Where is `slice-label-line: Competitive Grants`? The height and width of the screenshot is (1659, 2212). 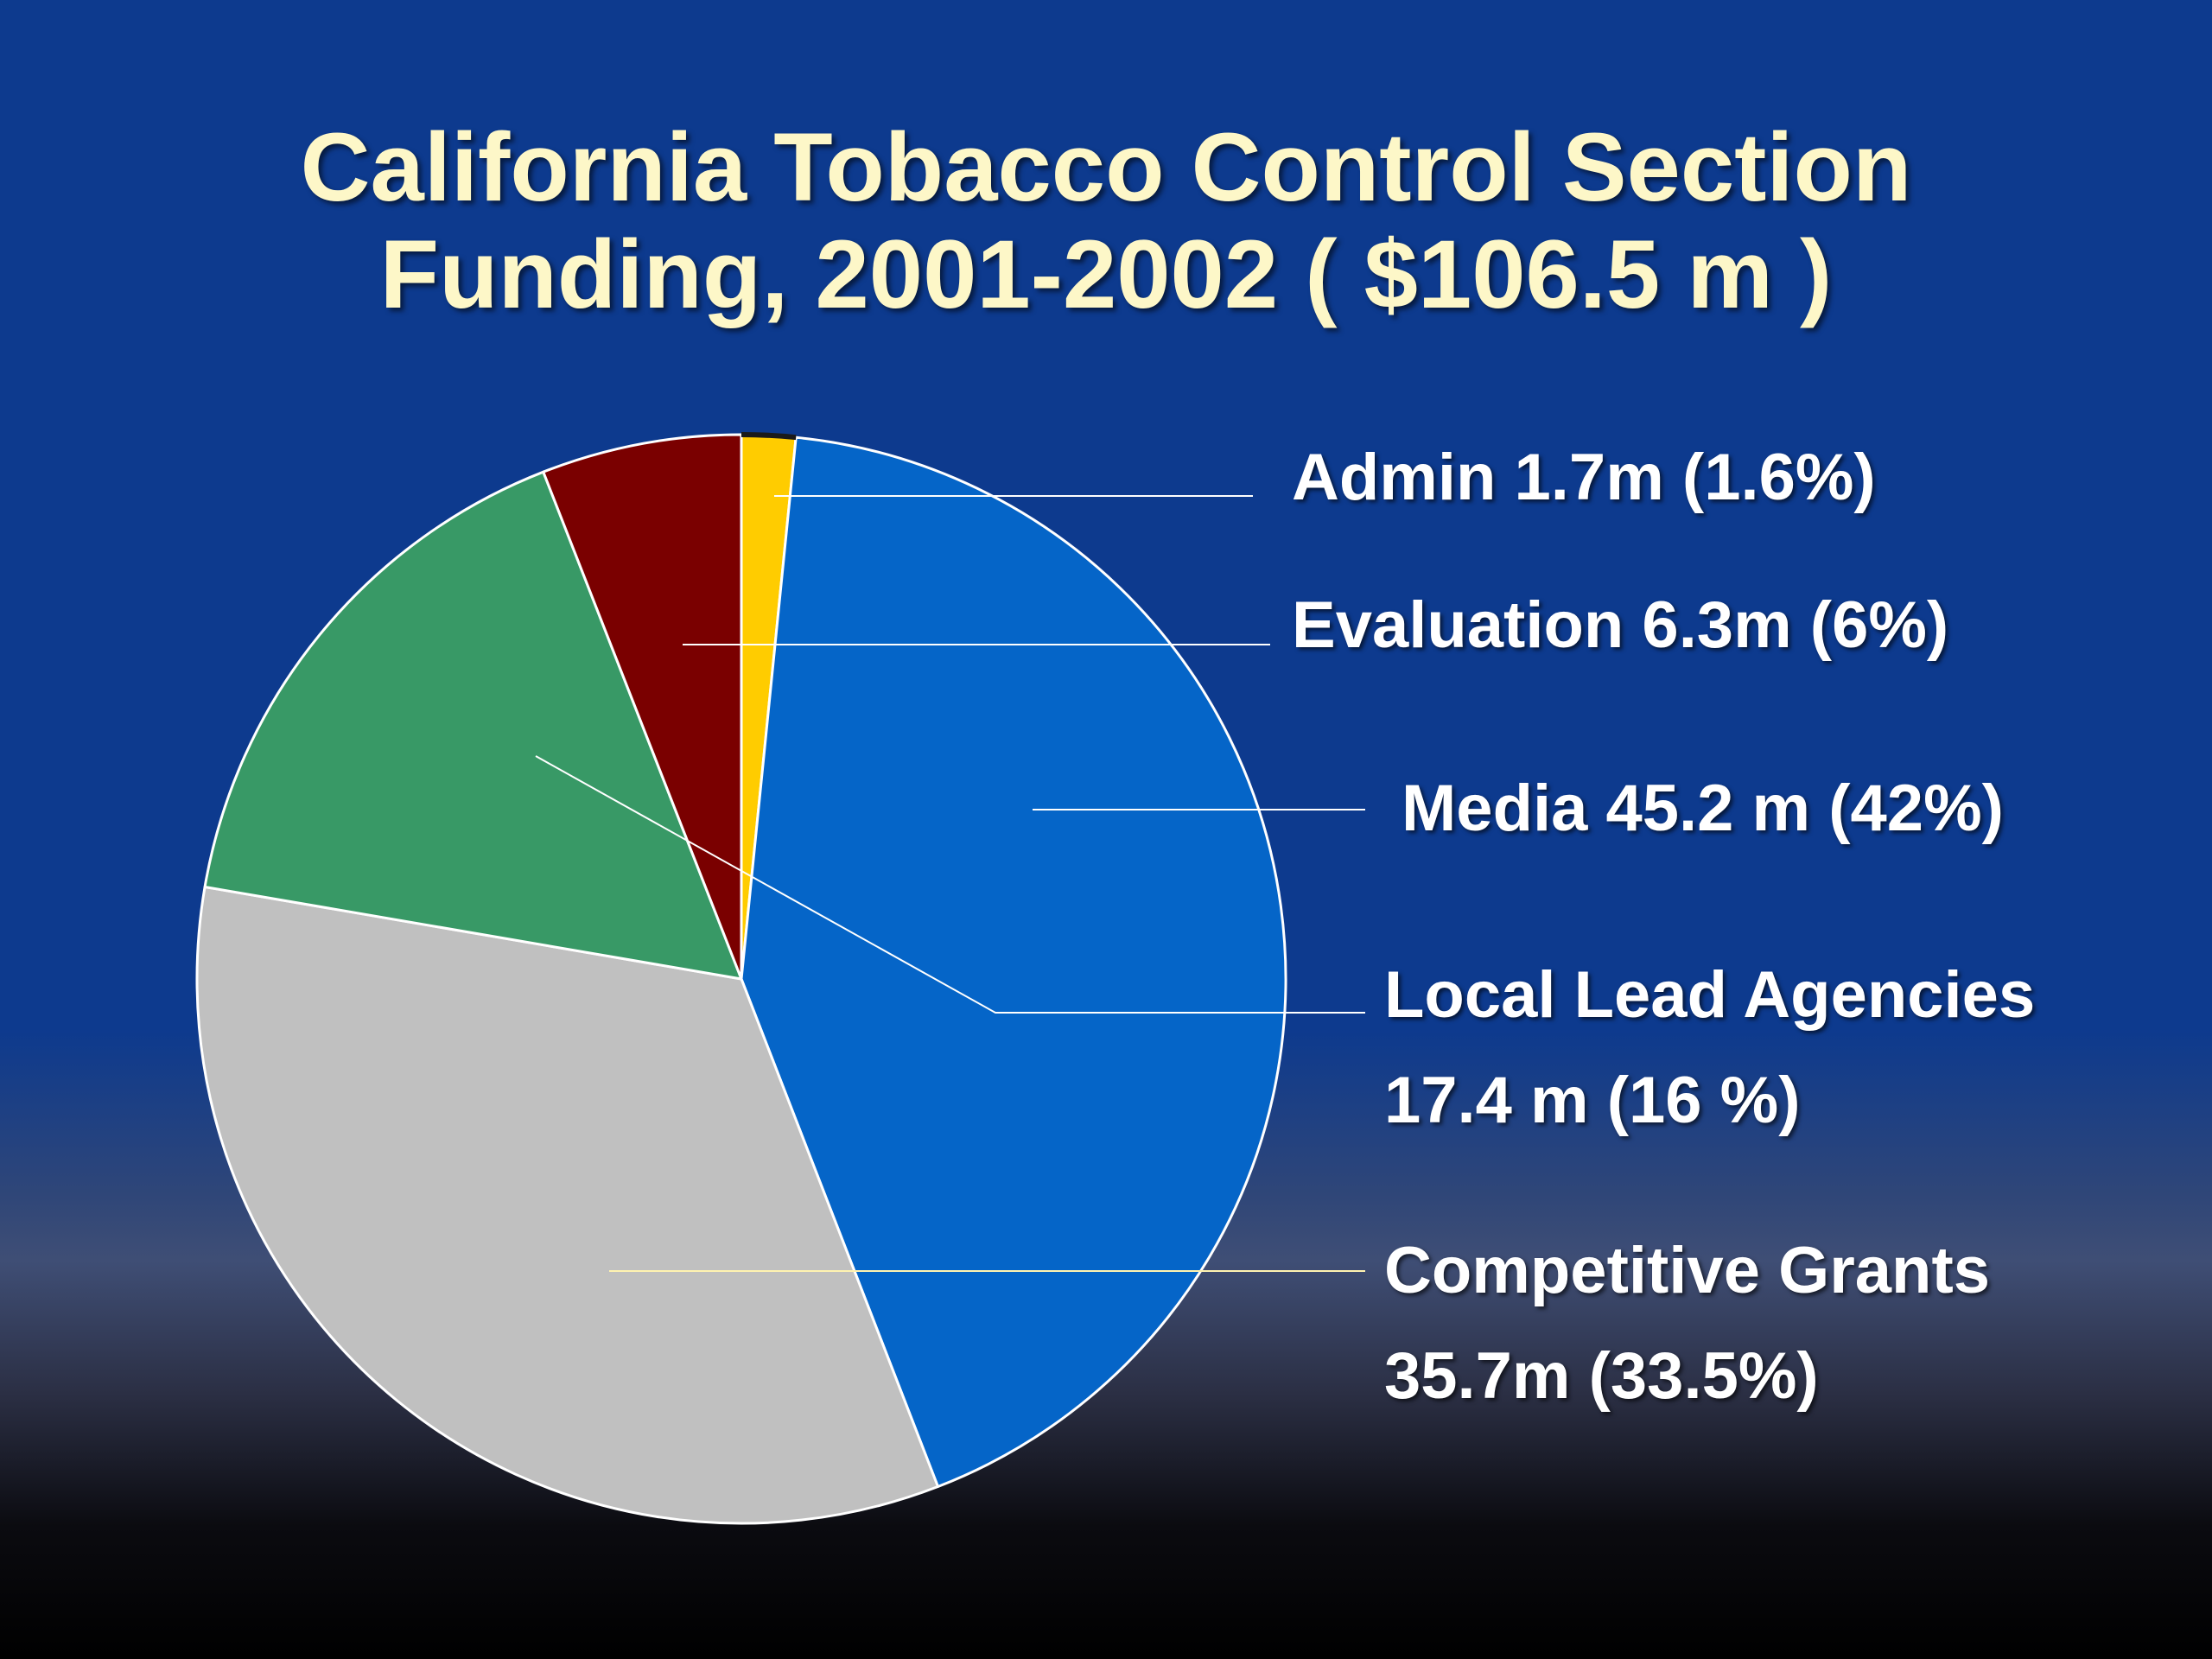
slice-label-line: Competitive Grants is located at coordinates (1687, 1270).